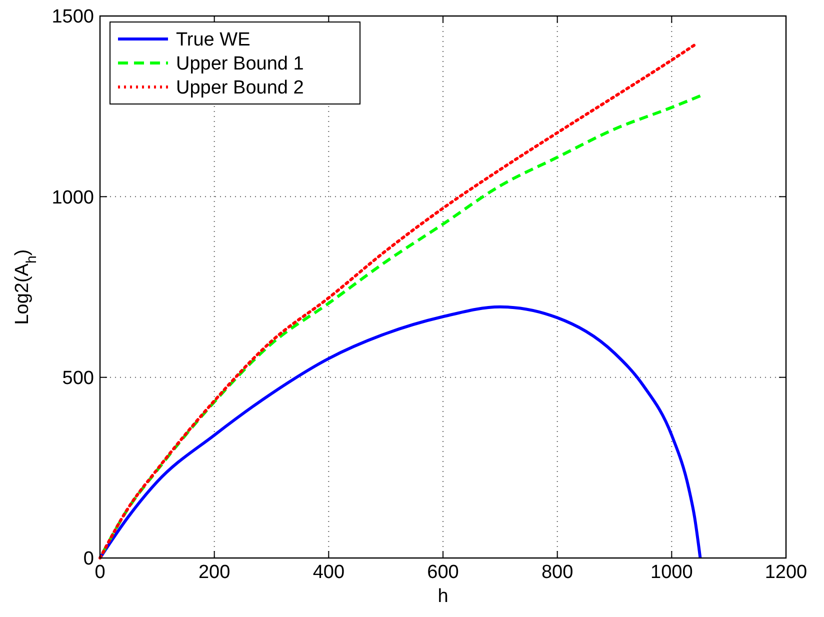 Image resolution: width=824 pixels, height=617 pixels. Describe the element at coordinates (240, 64) in the screenshot. I see `legend-label: Upper Bound 1` at that location.